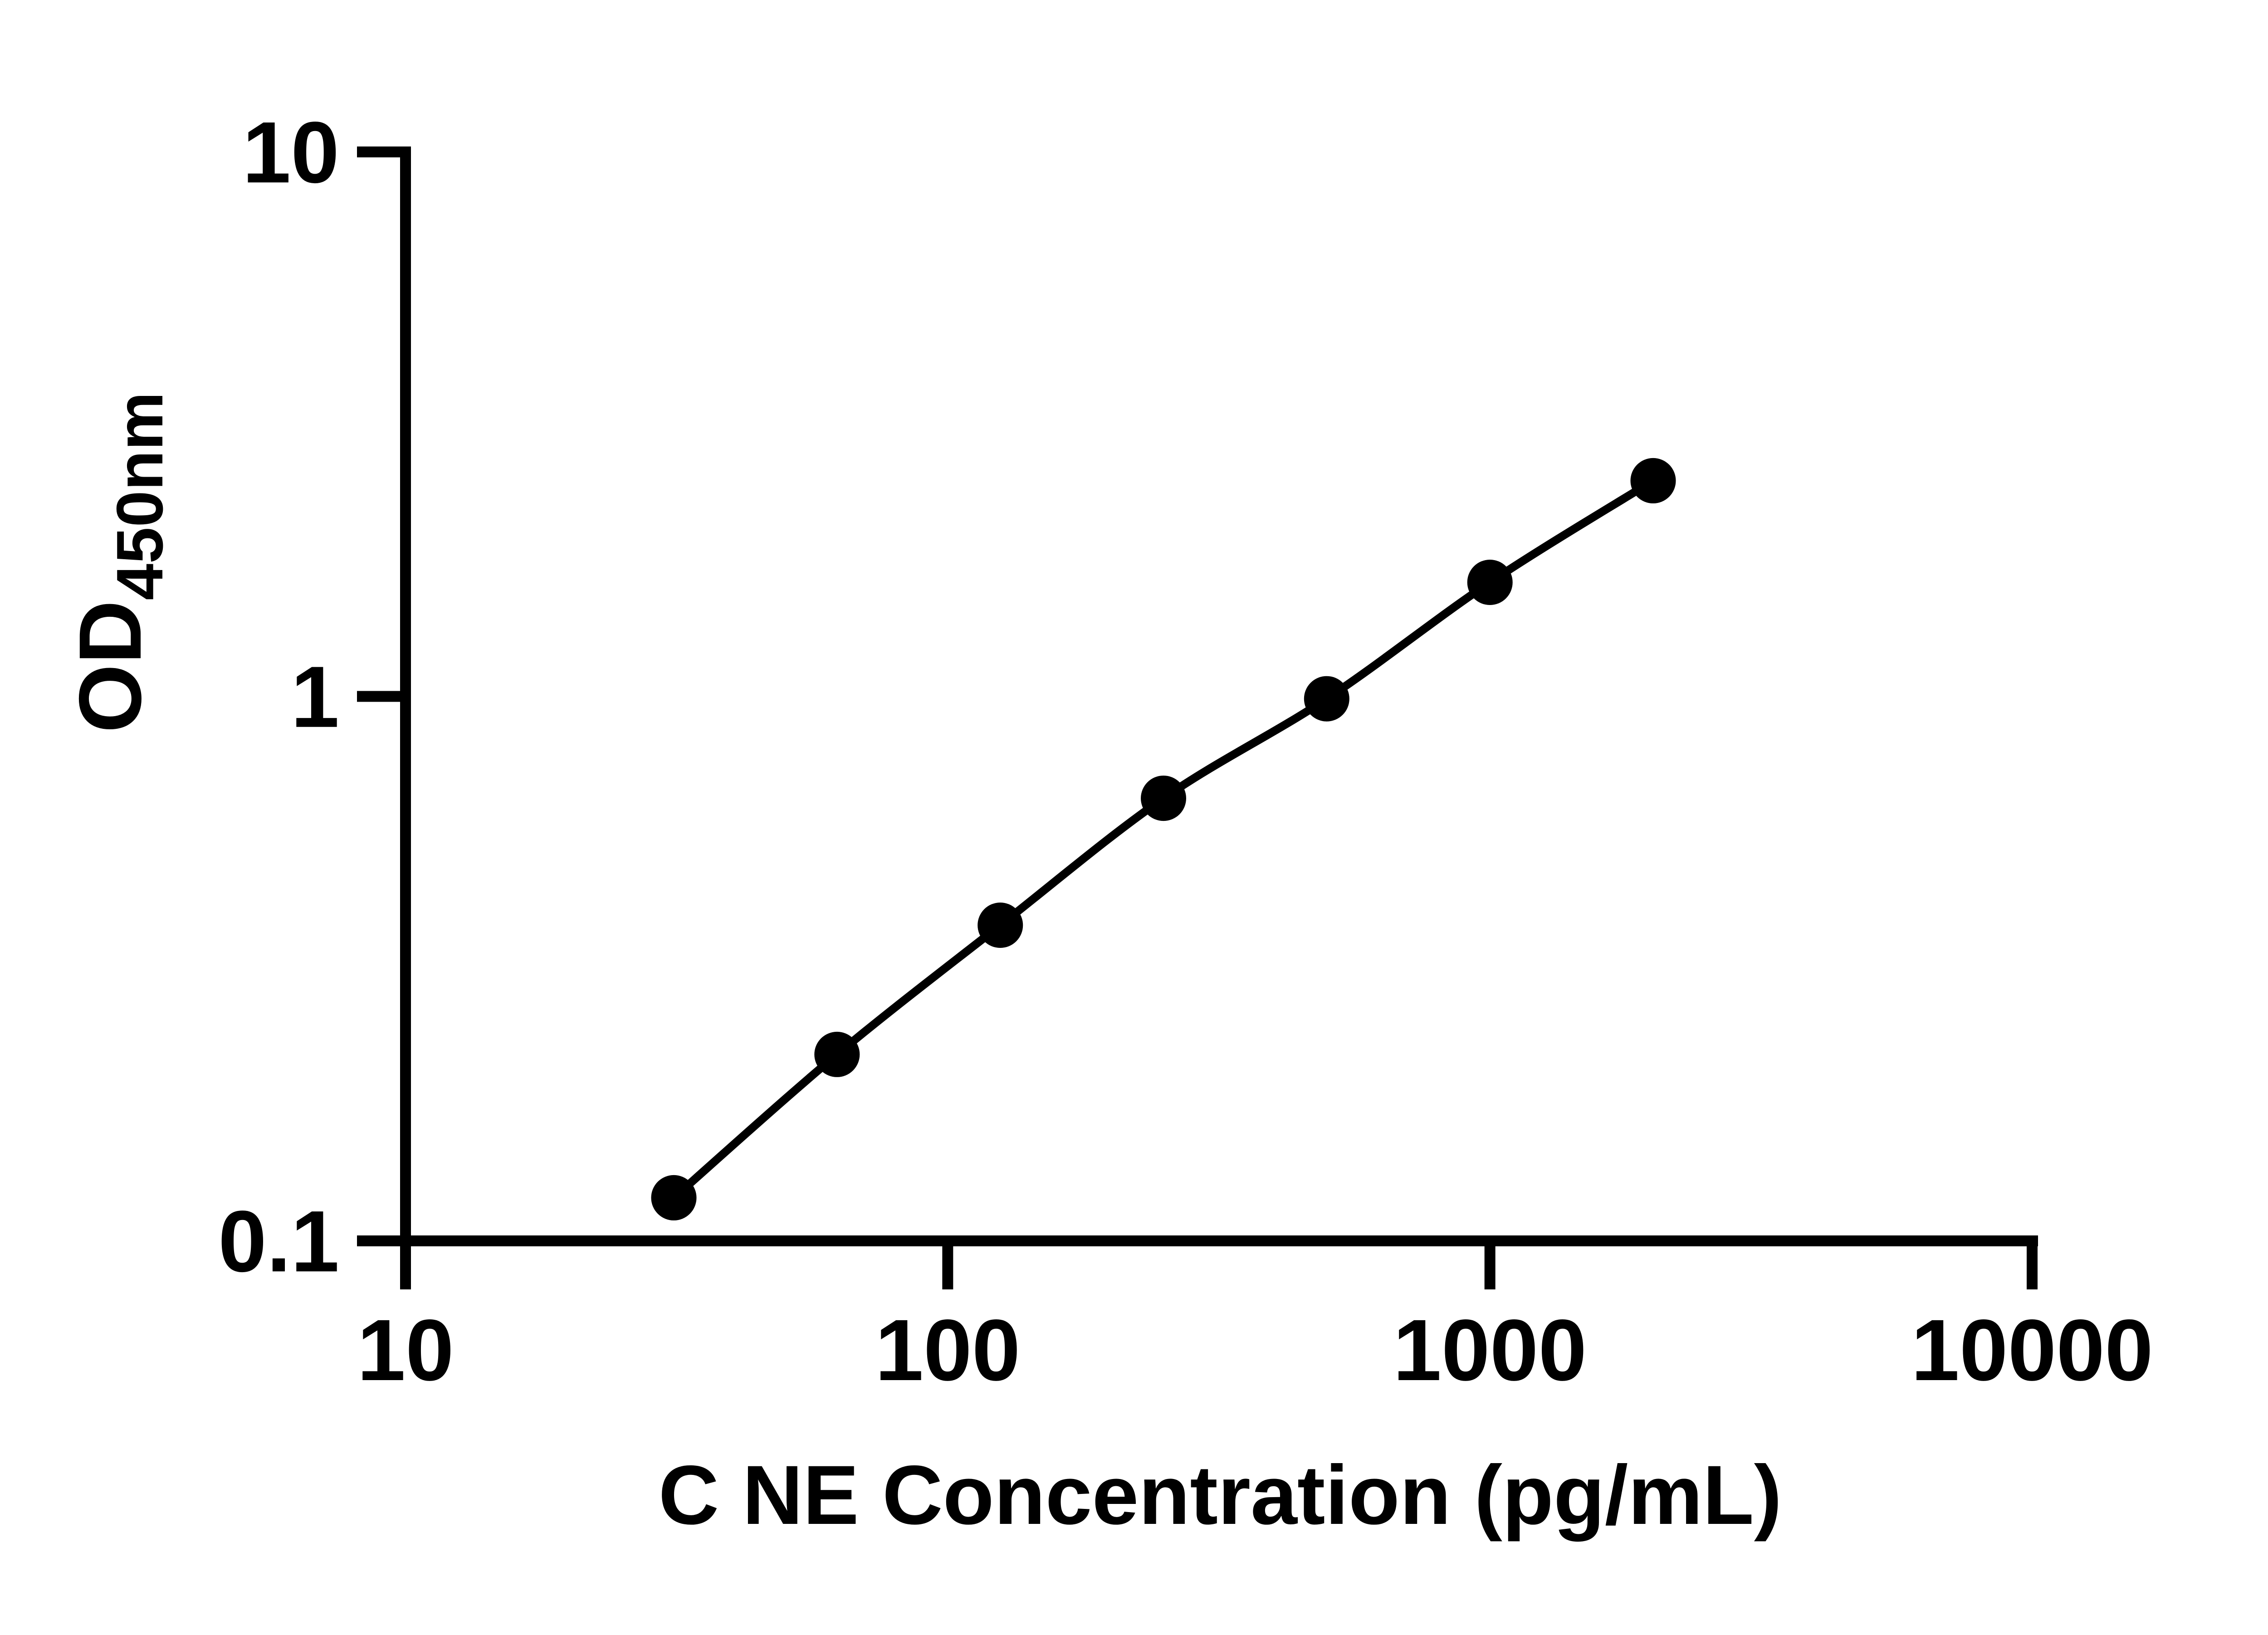  I want to click on y-axis-ticks, so click(381, 696).